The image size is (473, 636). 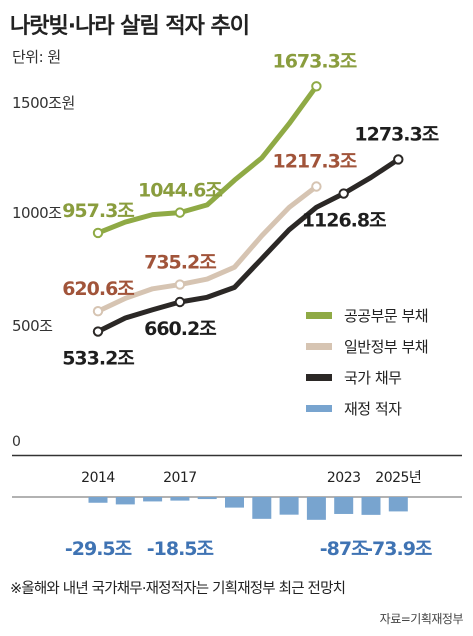 I want to click on deficit-value-label: -87조, so click(x=344, y=549).